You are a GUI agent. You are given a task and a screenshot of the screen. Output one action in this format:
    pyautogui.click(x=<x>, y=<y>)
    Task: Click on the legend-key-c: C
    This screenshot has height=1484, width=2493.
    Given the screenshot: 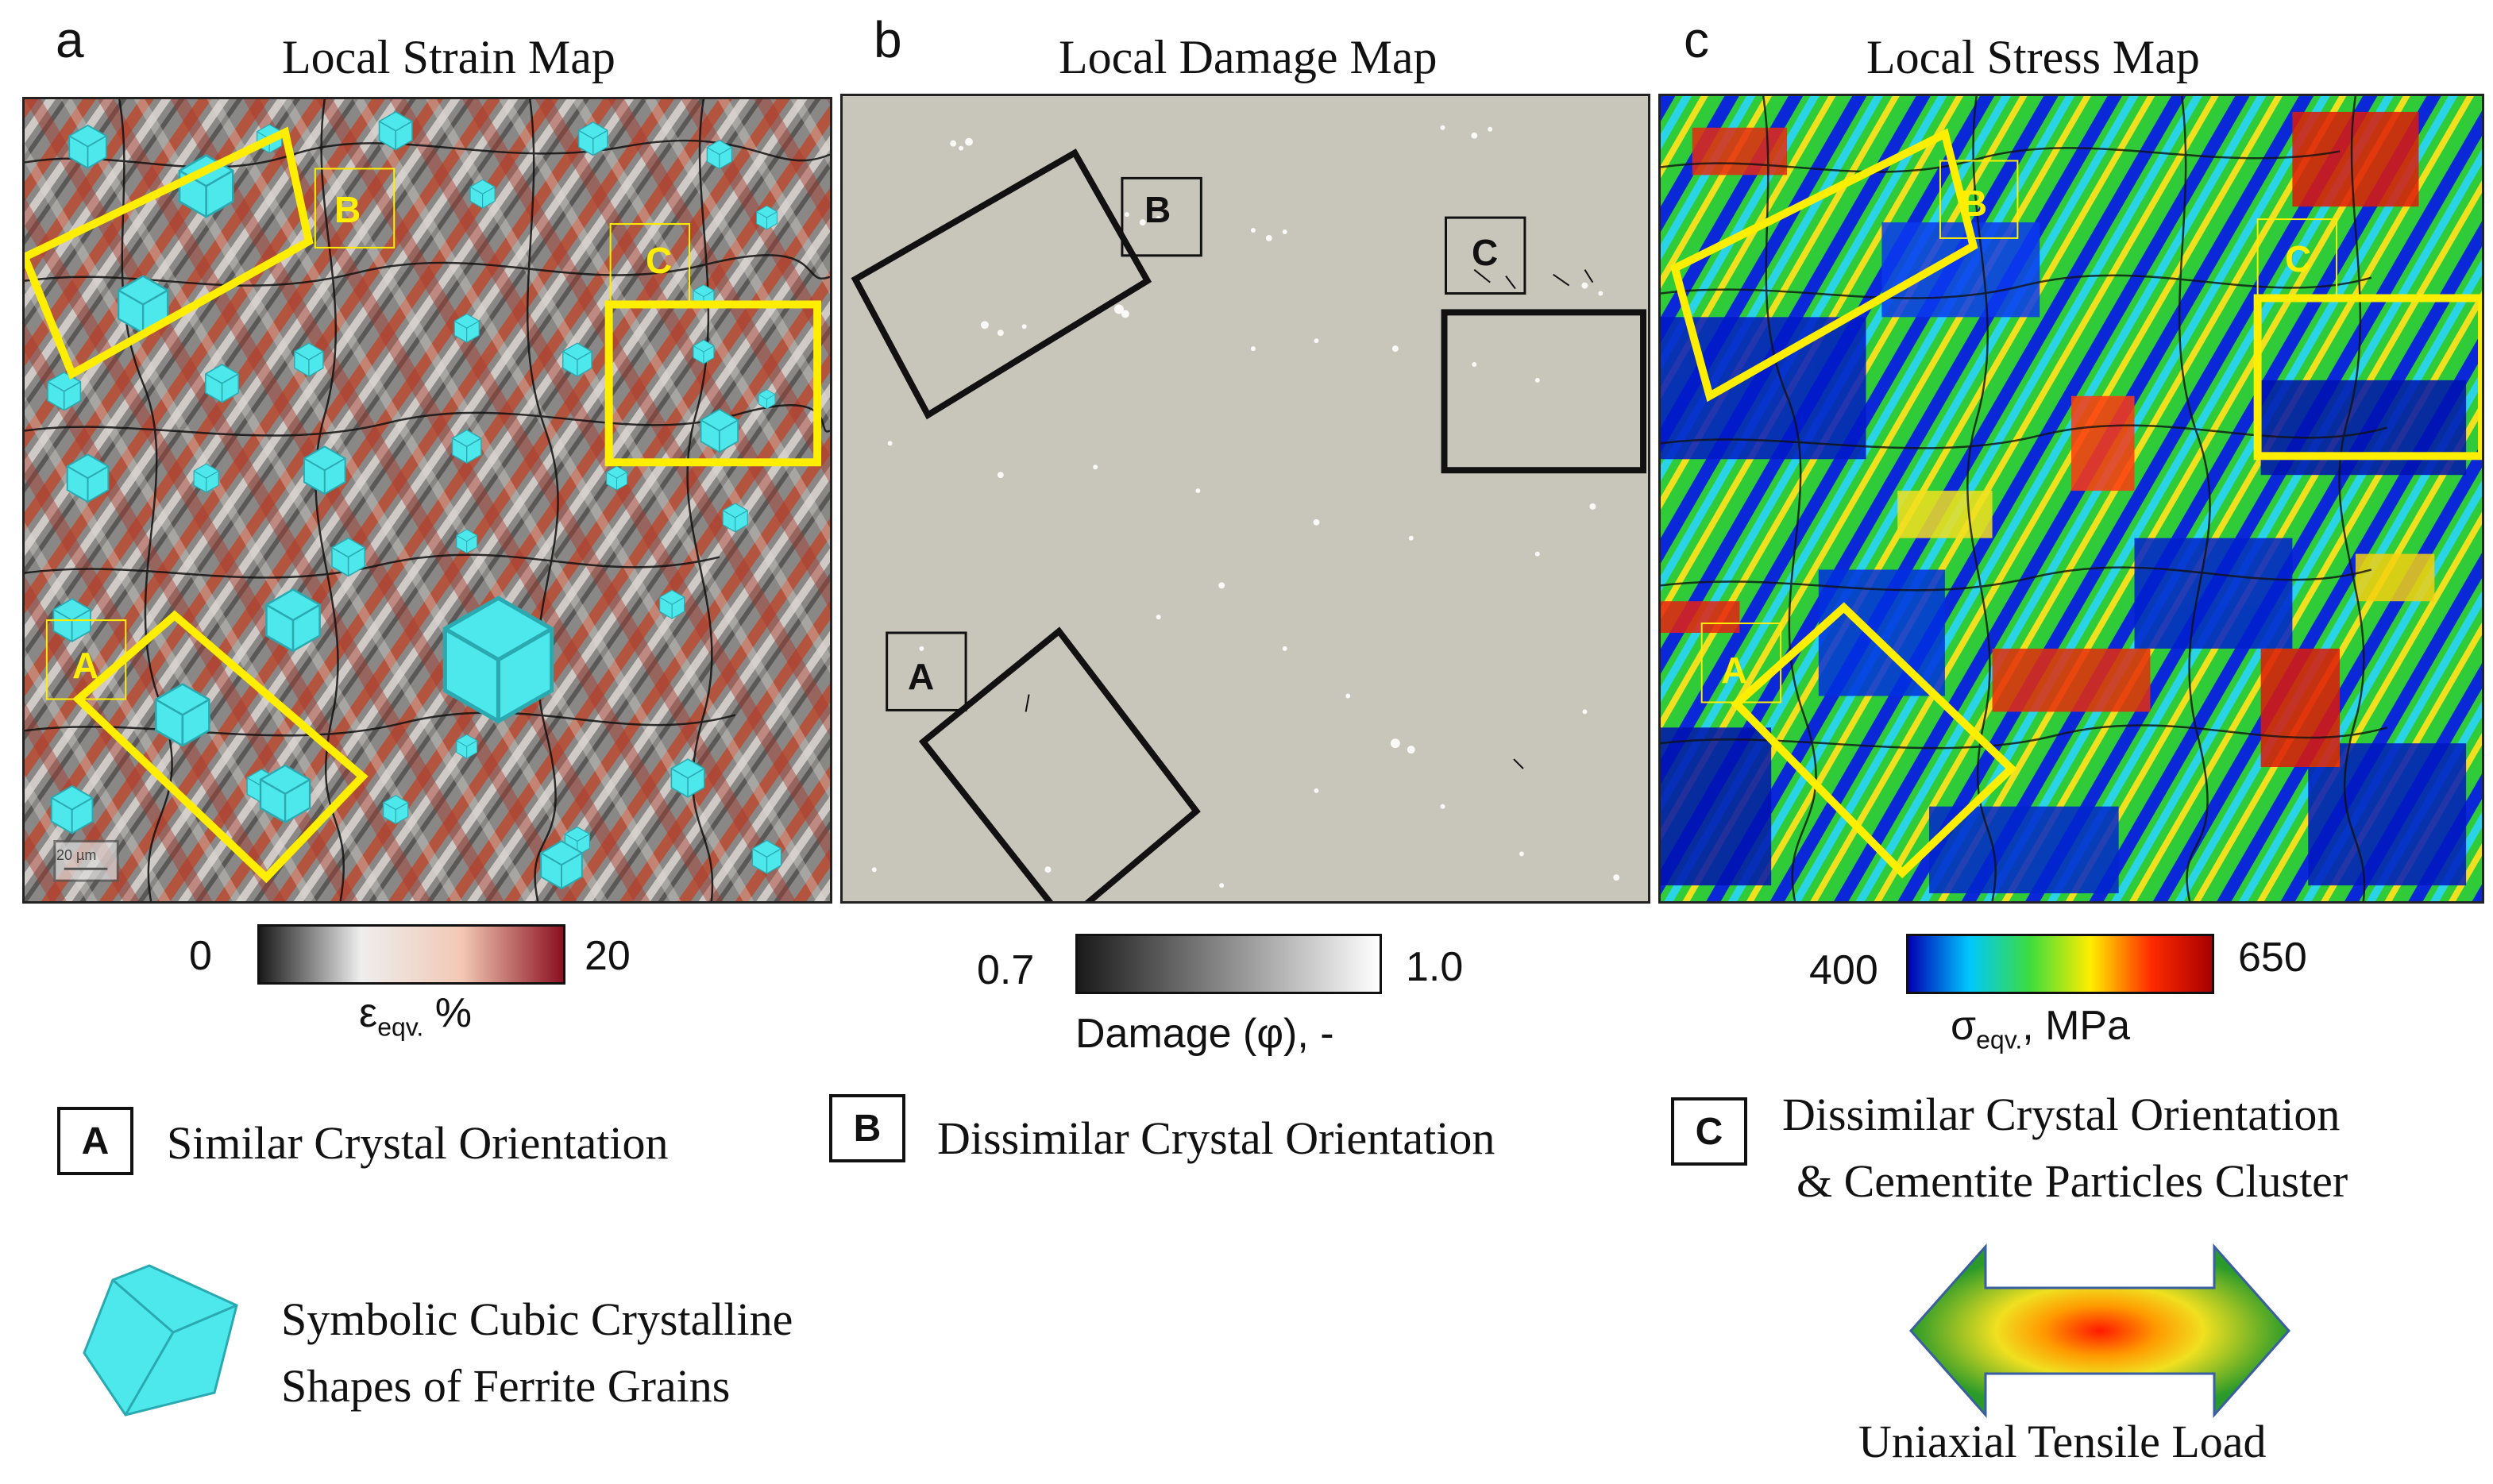 What is the action you would take?
    pyautogui.click(x=1709, y=1132)
    